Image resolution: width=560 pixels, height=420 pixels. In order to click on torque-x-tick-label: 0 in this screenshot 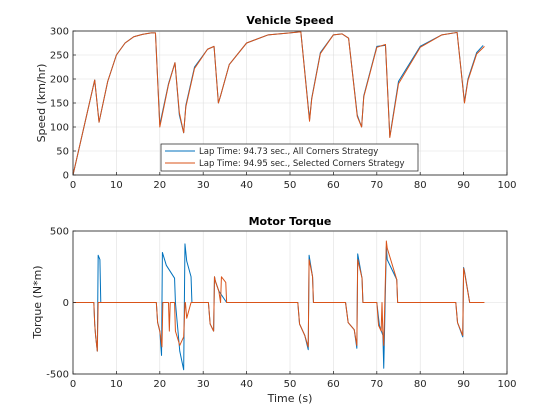, I will do `click(73, 384)`.